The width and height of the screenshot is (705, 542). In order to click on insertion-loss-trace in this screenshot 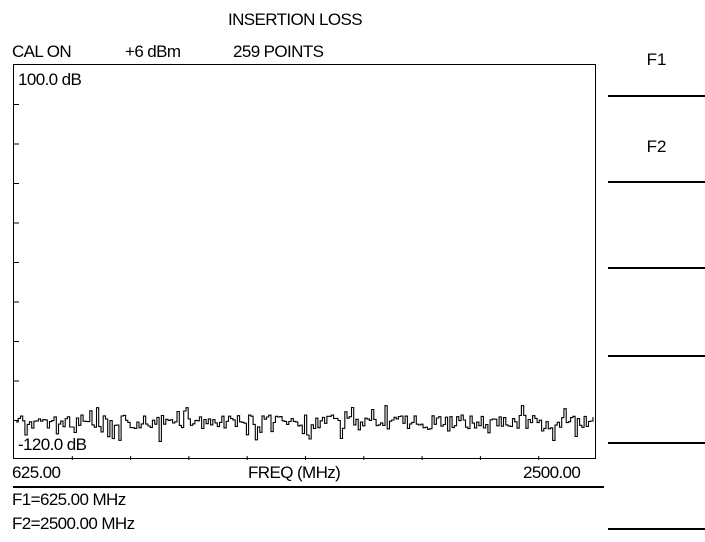, I will do `click(305, 423)`.